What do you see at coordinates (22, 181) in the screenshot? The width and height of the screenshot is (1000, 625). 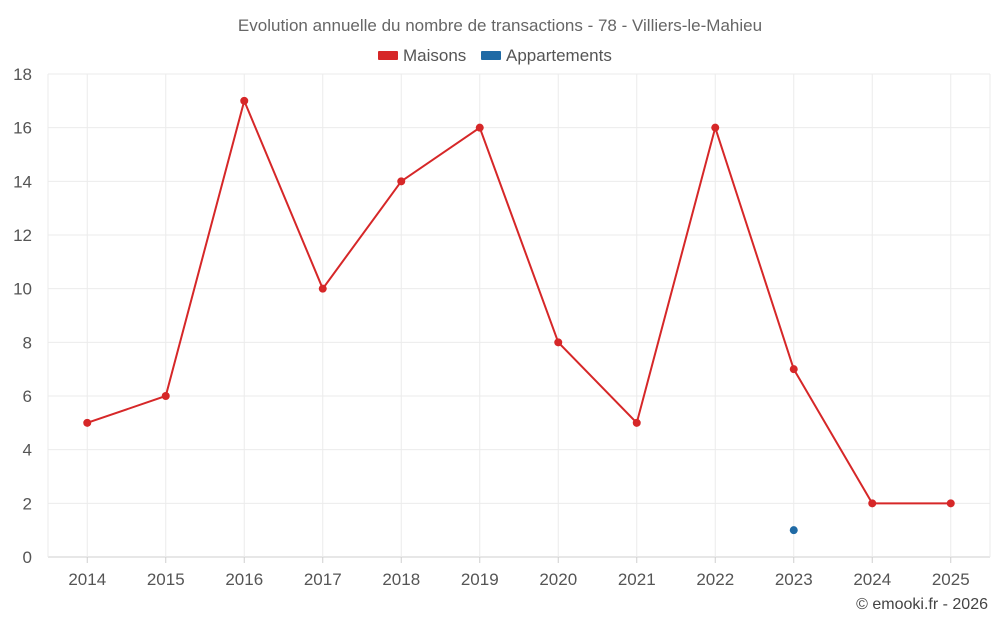 I see `y-tick-label: 14` at bounding box center [22, 181].